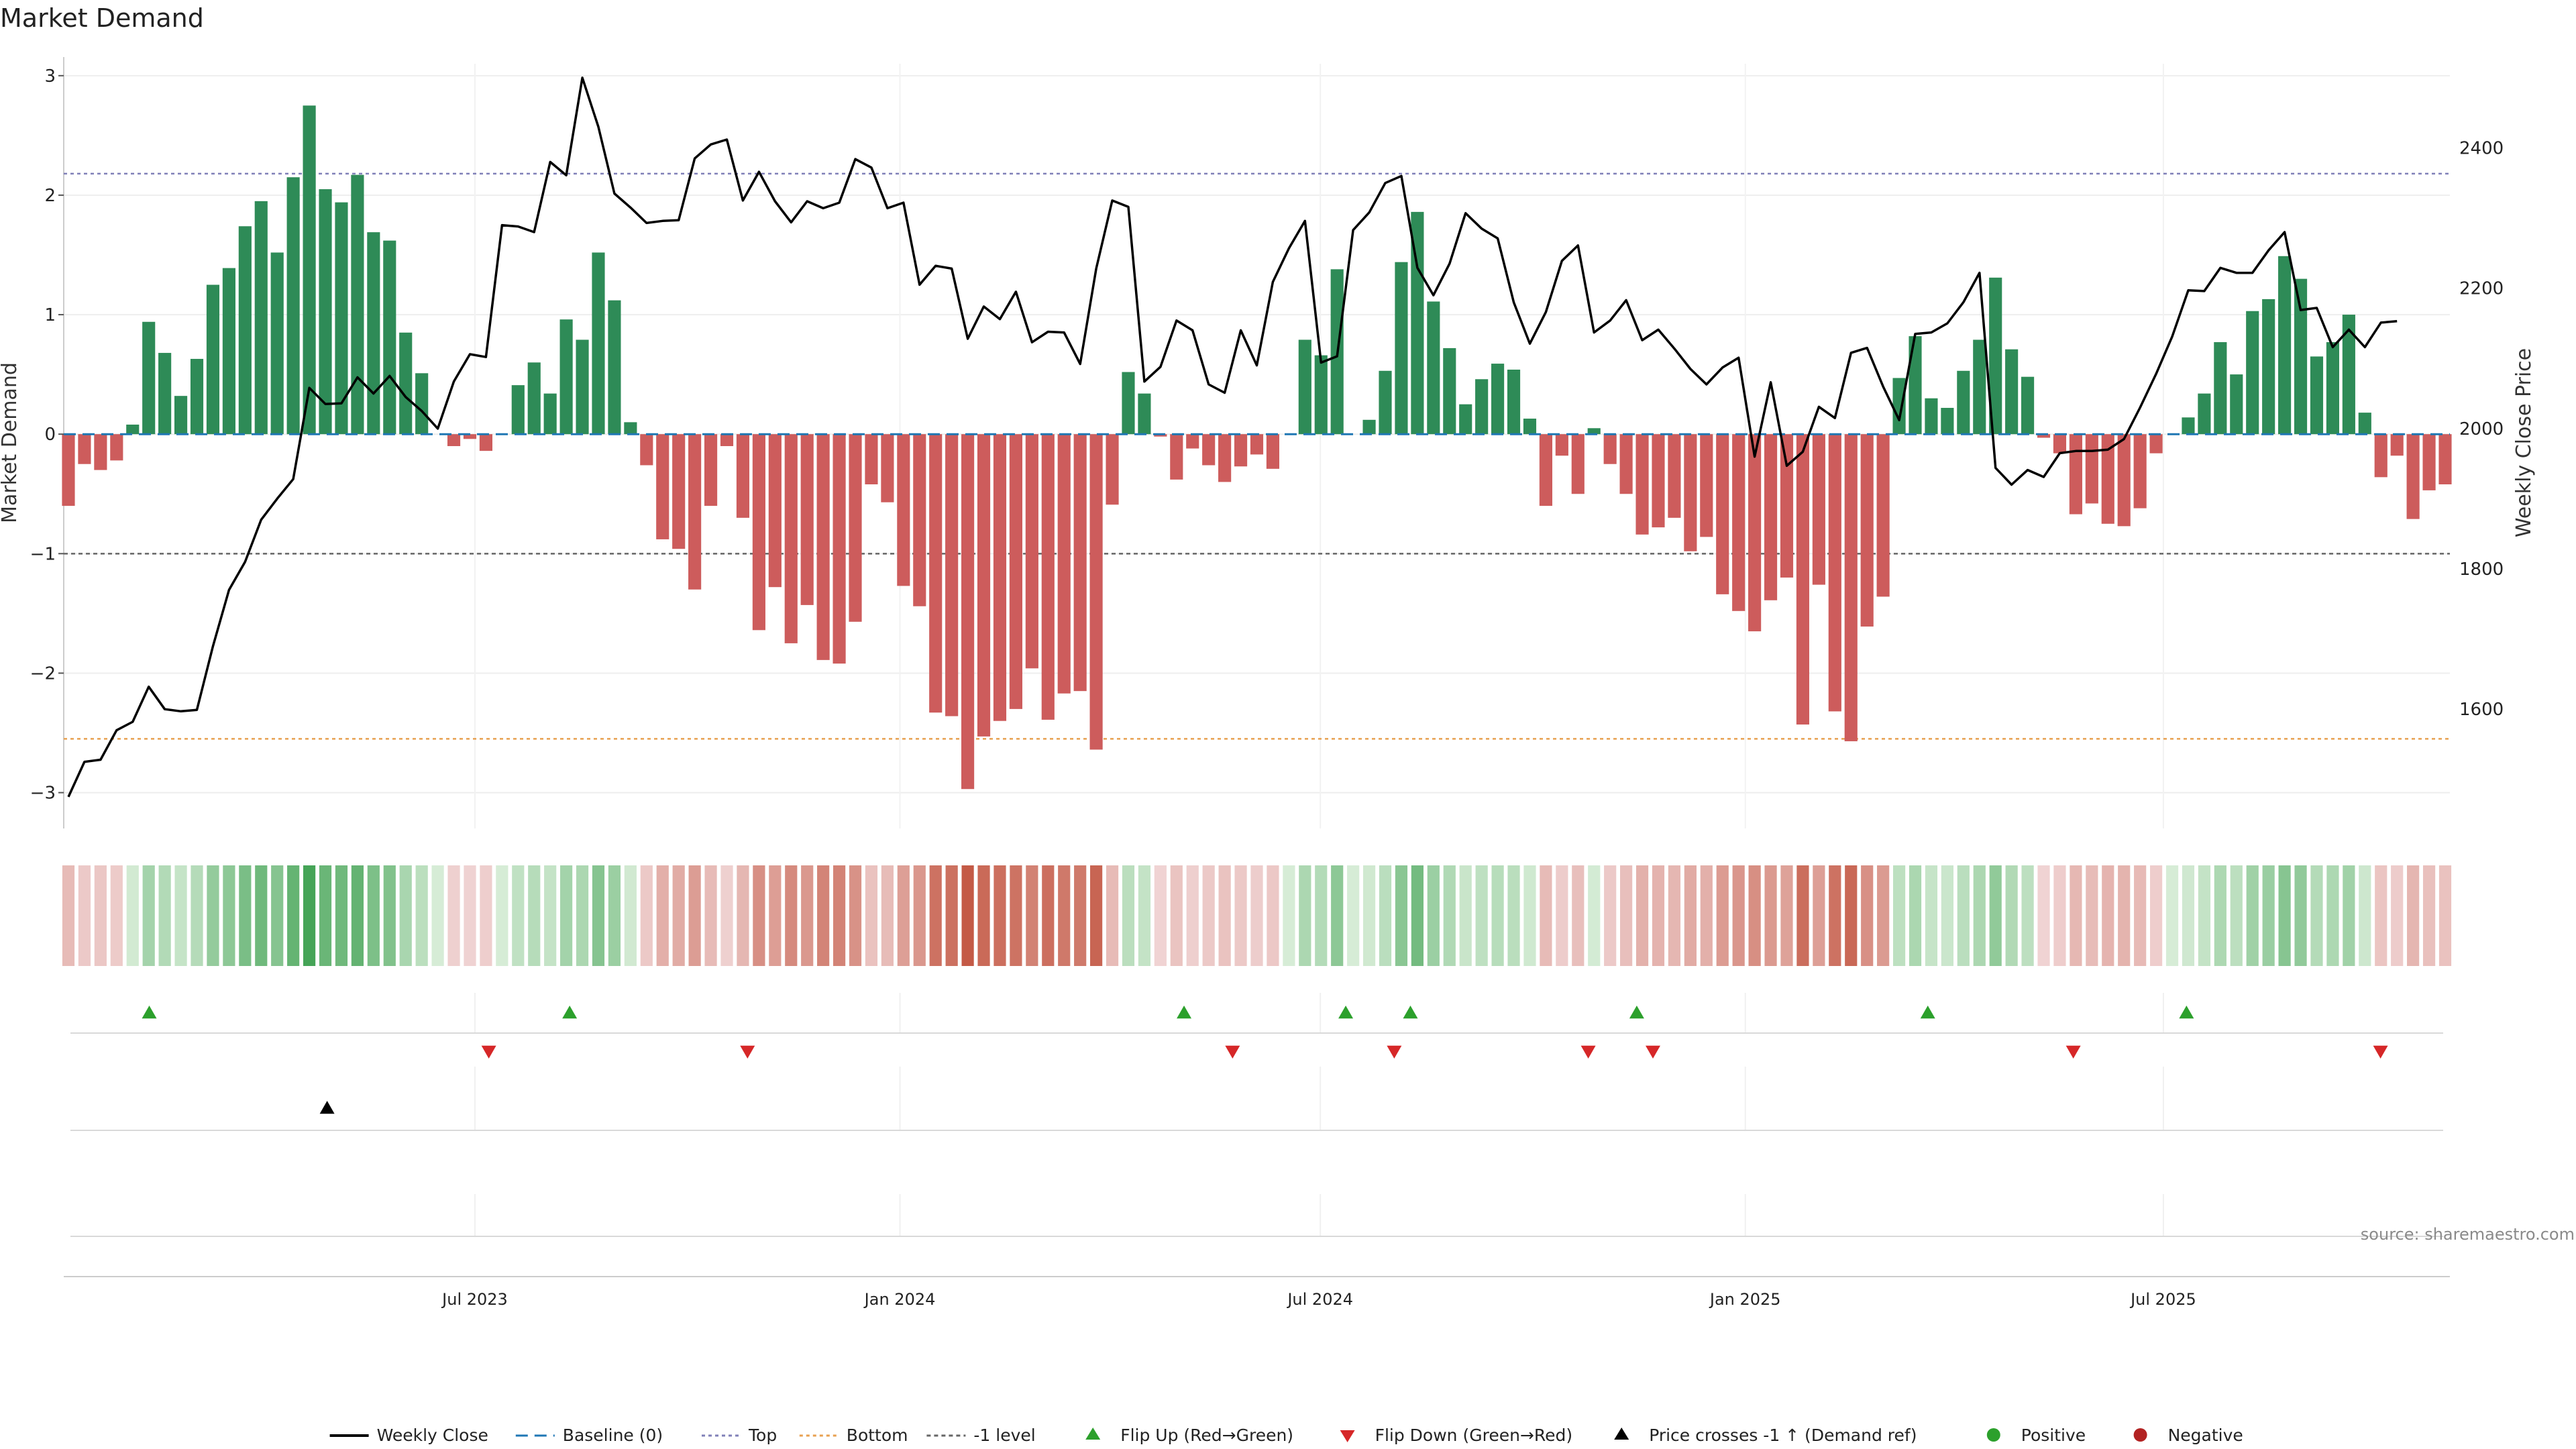 The height and width of the screenshot is (1449, 2576). I want to click on chart-title: Market Demand, so click(102, 18).